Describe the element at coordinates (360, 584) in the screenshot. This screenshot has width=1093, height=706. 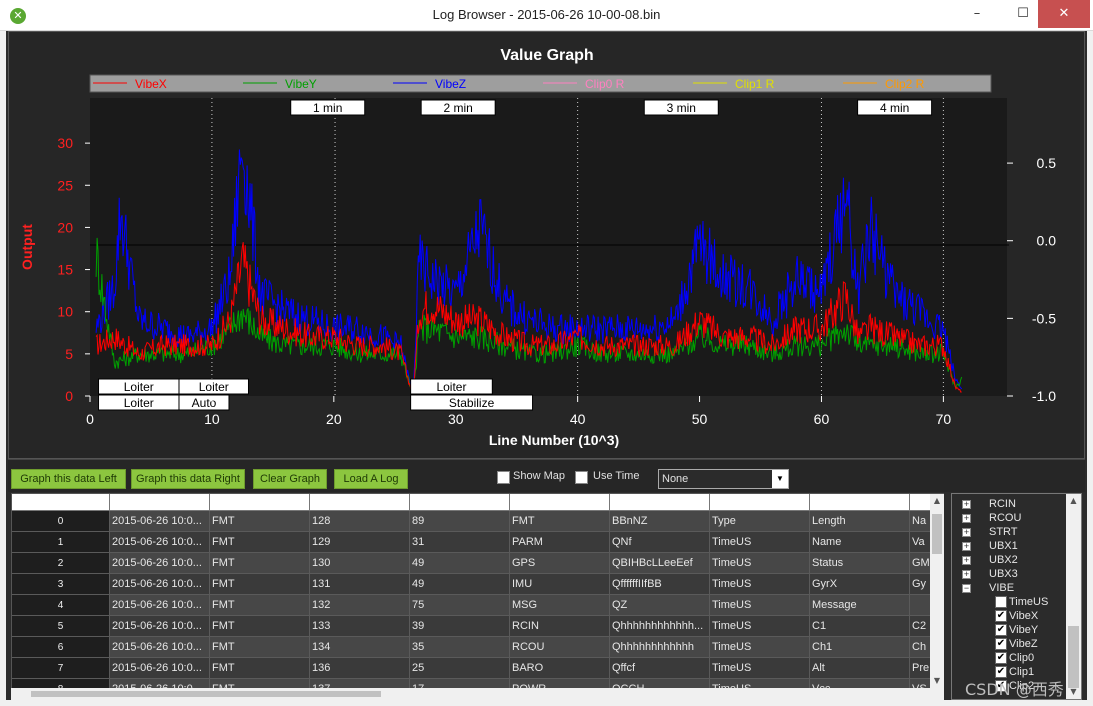
I see `table-cell: 131` at that location.